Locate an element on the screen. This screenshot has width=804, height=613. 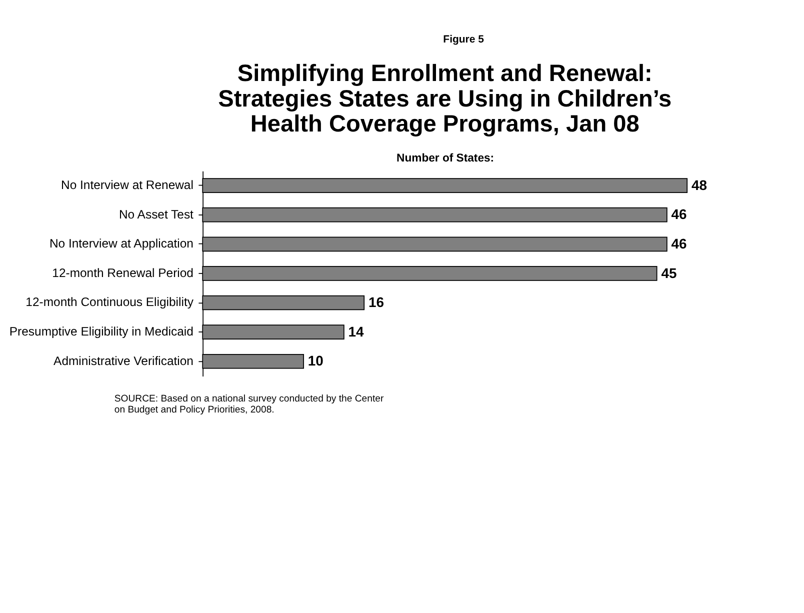
data-label: 45 is located at coordinates (669, 272).